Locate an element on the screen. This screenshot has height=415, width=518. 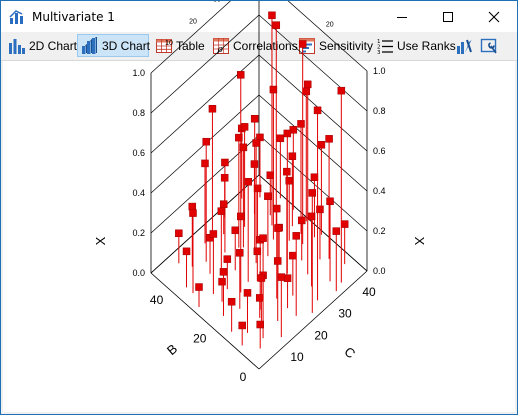
c-tick-label: 40 is located at coordinates (369, 292).